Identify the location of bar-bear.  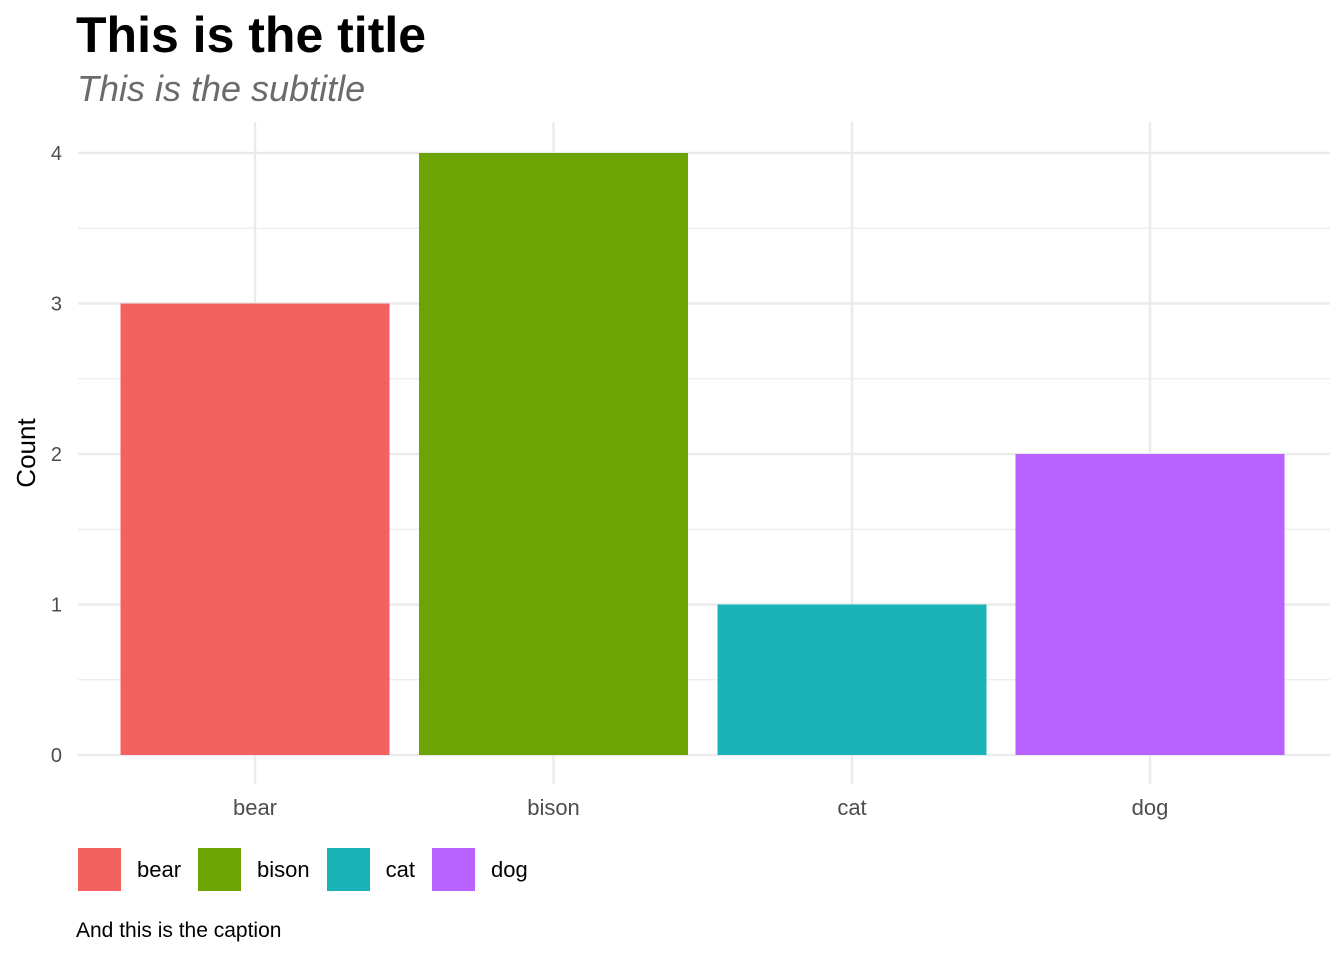
(255, 529).